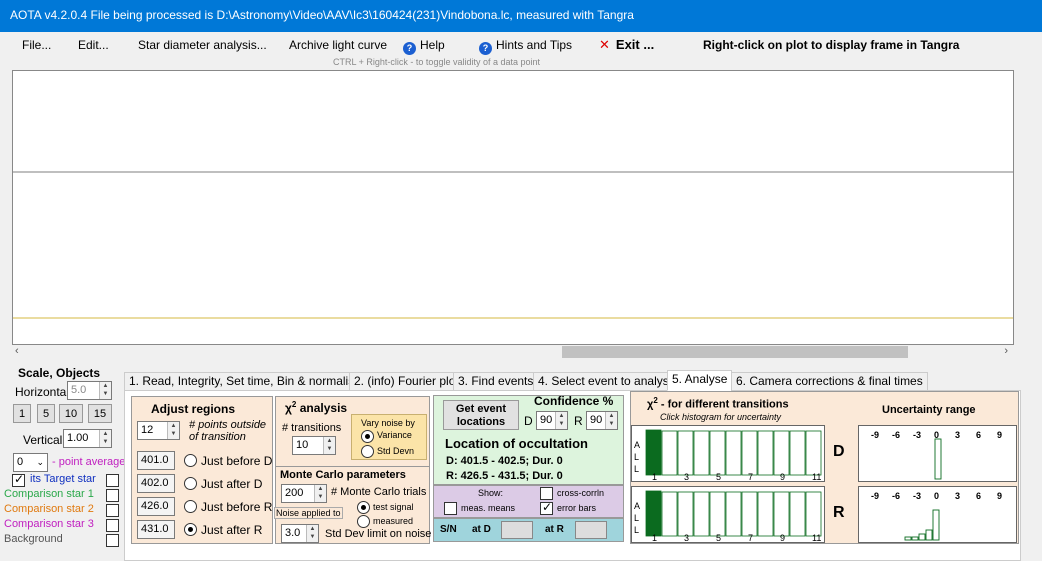  I want to click on std-devn-radio, so click(367, 451).